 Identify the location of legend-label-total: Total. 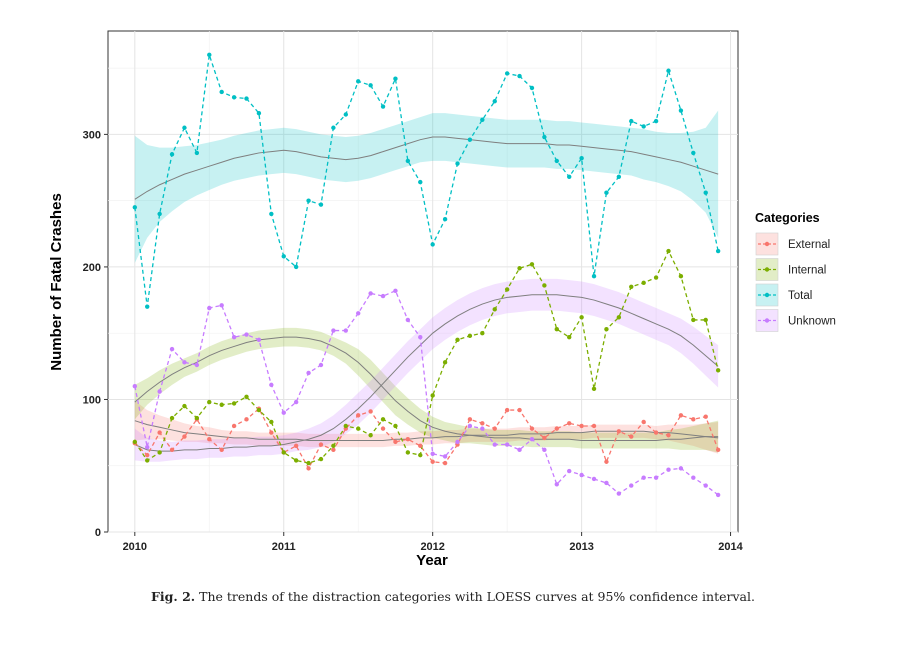
(800, 296).